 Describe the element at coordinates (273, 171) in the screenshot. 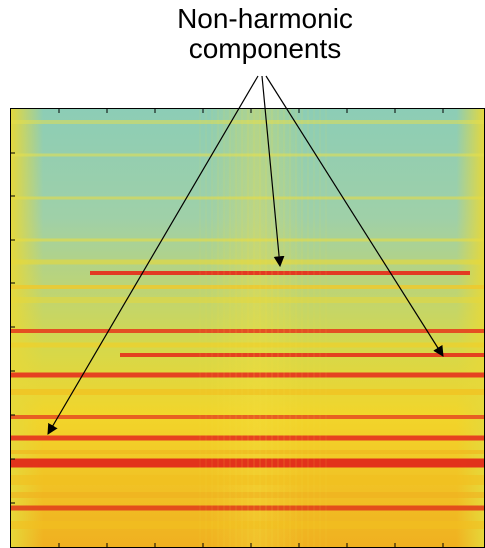

I see `arrow-center` at that location.